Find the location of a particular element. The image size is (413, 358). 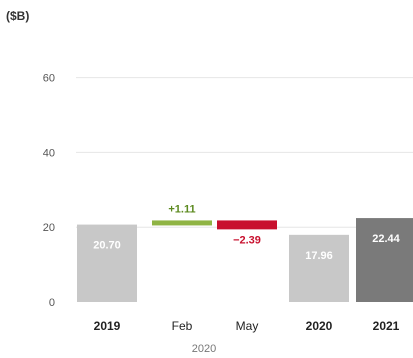

y-tick-label: 60 is located at coordinates (49, 79).